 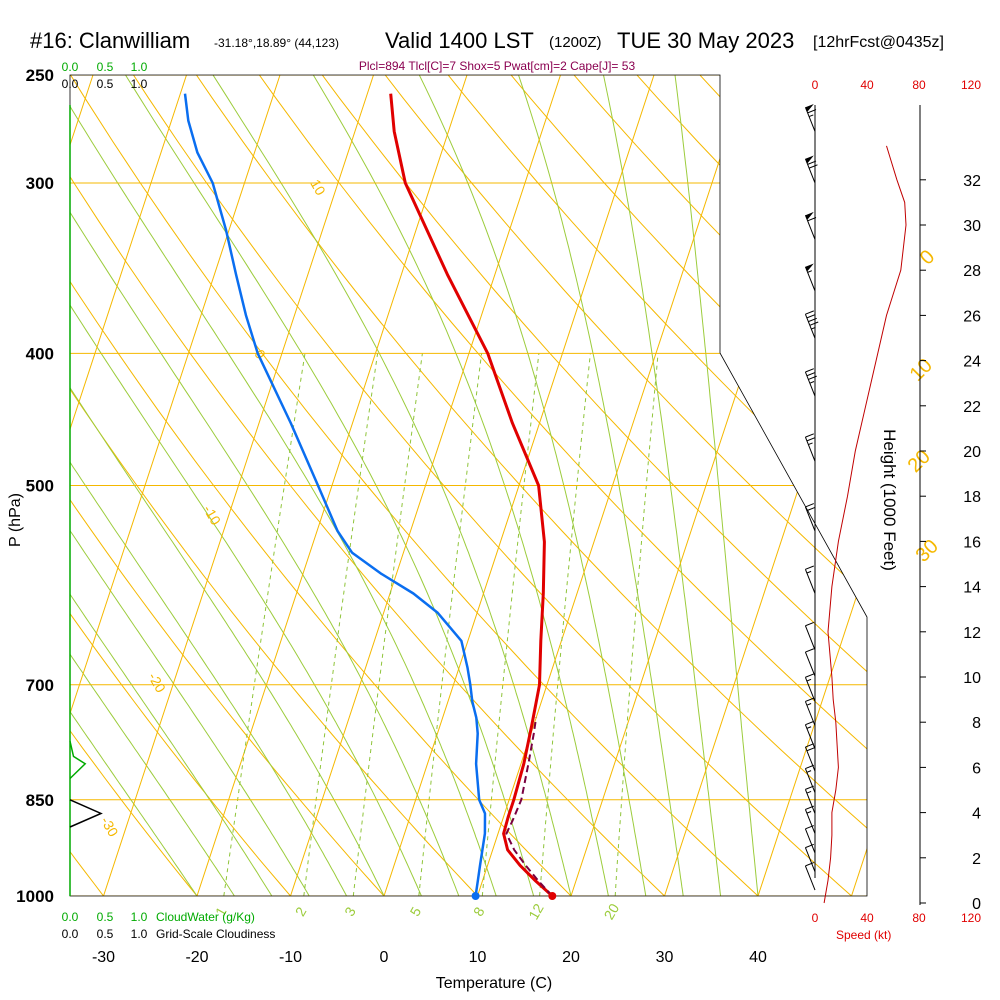 What do you see at coordinates (40, 486) in the screenshot?
I see `pressure-tick-label: 500` at bounding box center [40, 486].